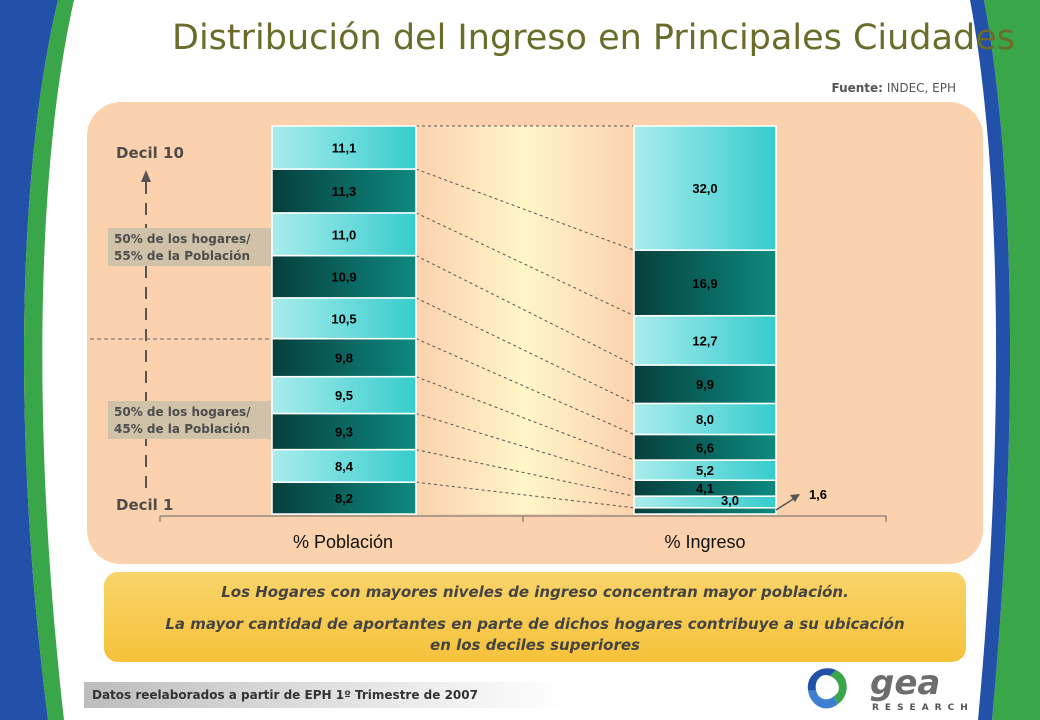 The image size is (1040, 720). I want to click on value-label-poblacion-decil-8: 11,0, so click(344, 234).